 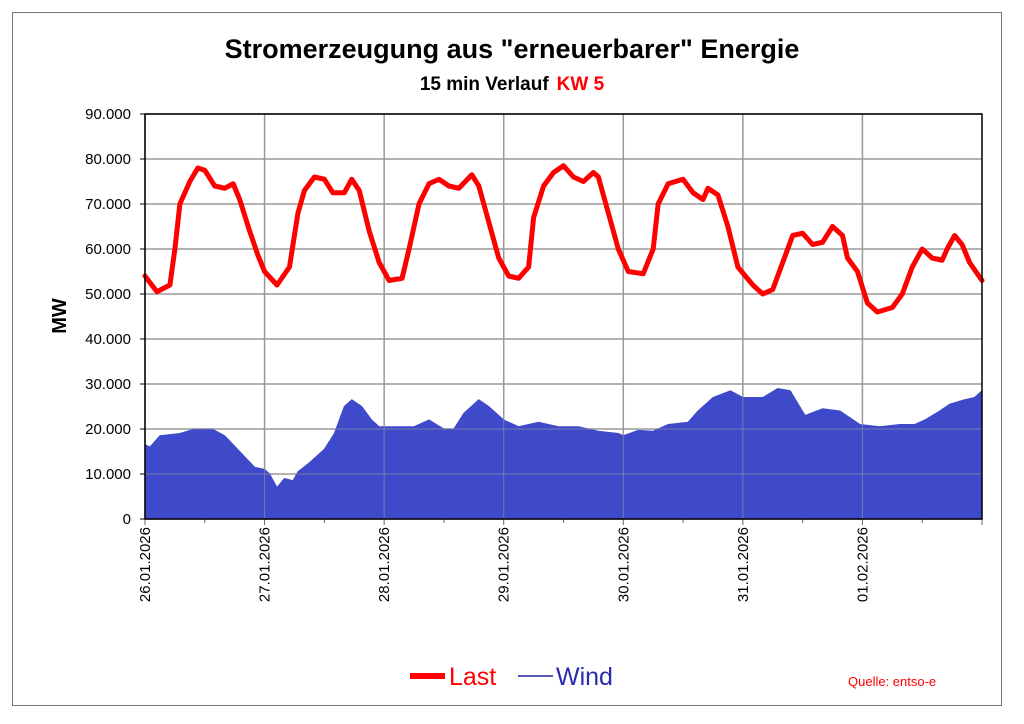 I want to click on x-tick-label: 30.01.2026, so click(x=623, y=564).